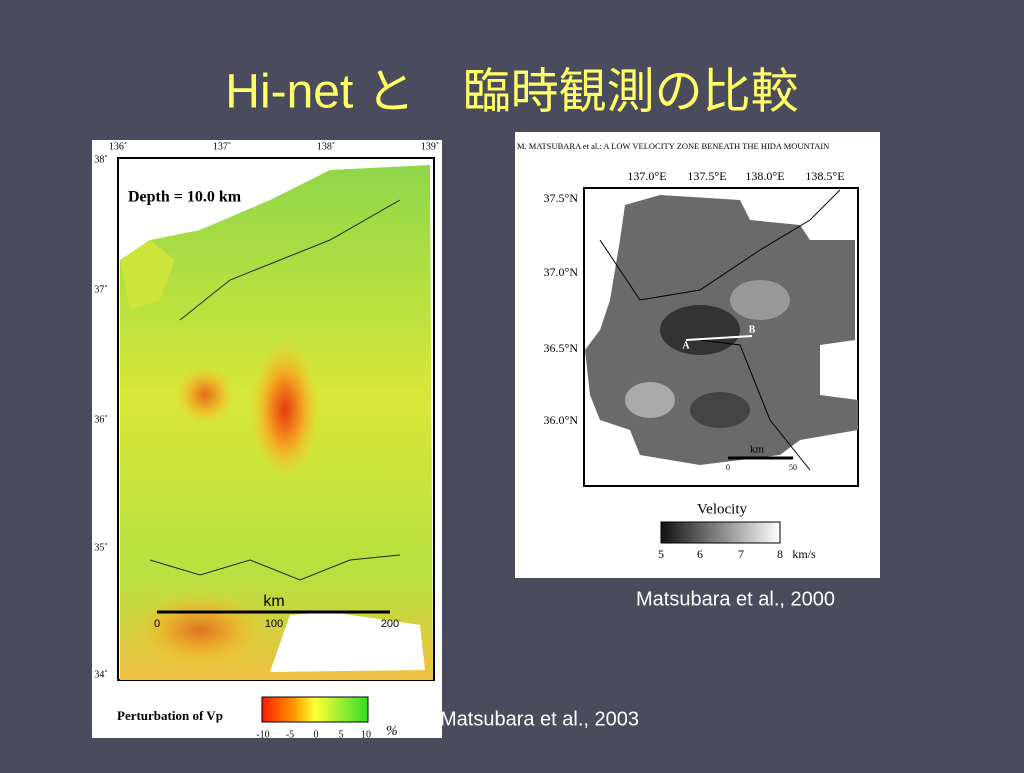  What do you see at coordinates (646, 176) in the screenshot?
I see `lon-label: 137.0°E` at bounding box center [646, 176].